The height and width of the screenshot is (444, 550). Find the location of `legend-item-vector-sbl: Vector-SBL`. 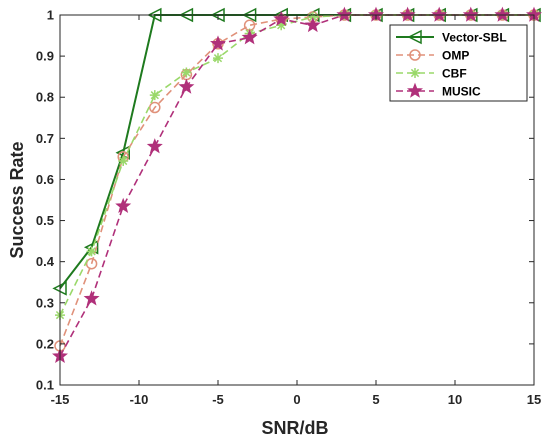

legend-item-vector-sbl: Vector-SBL is located at coordinates (451, 37).